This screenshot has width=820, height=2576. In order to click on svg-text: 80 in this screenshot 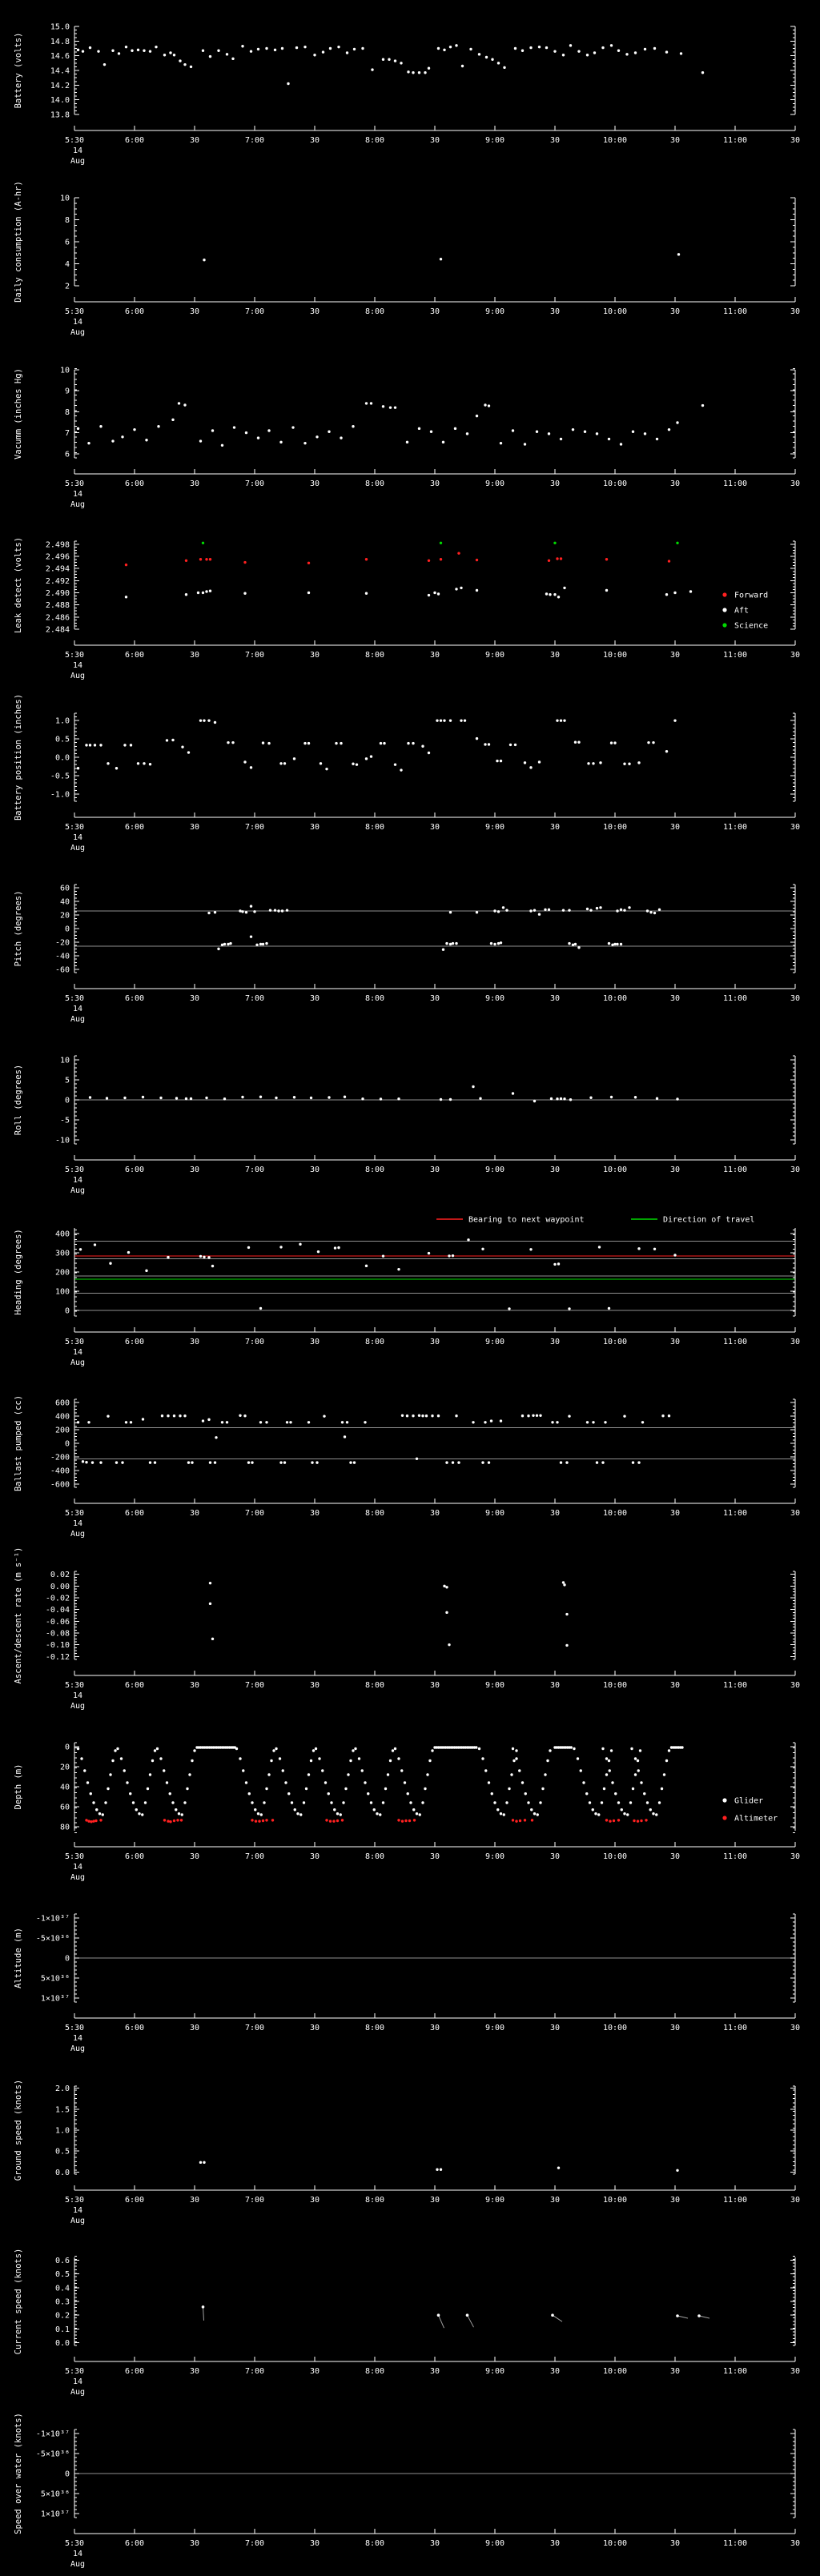, I will do `click(65, 1828)`.